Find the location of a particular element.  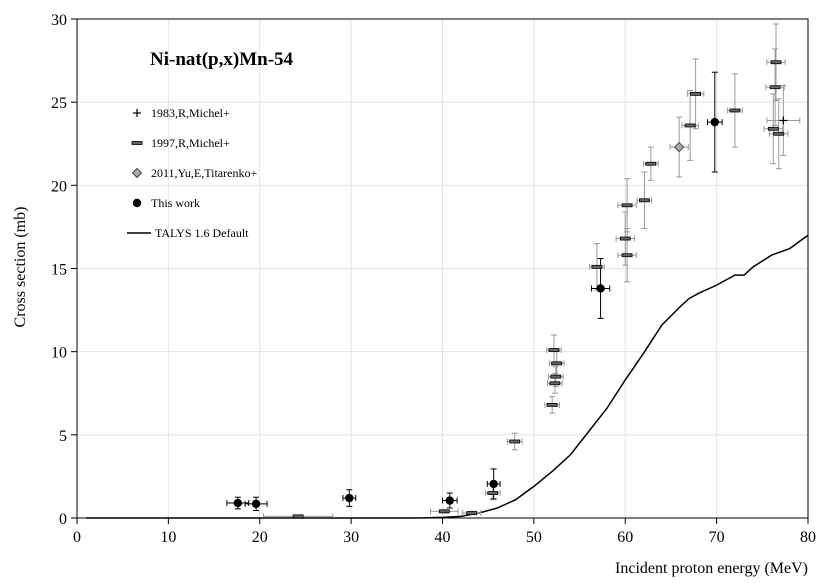

x-tick-label: 10 is located at coordinates (168, 537).